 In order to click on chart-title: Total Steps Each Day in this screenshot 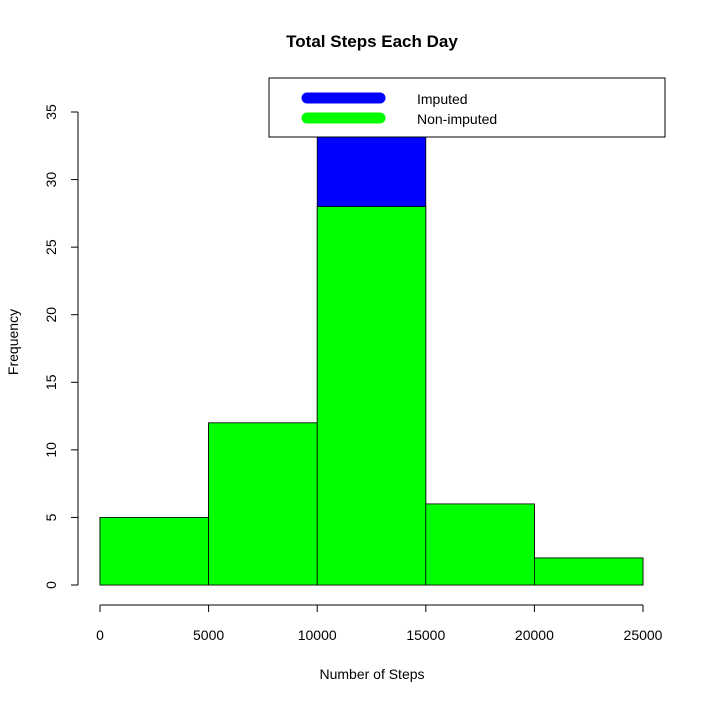, I will do `click(372, 41)`.